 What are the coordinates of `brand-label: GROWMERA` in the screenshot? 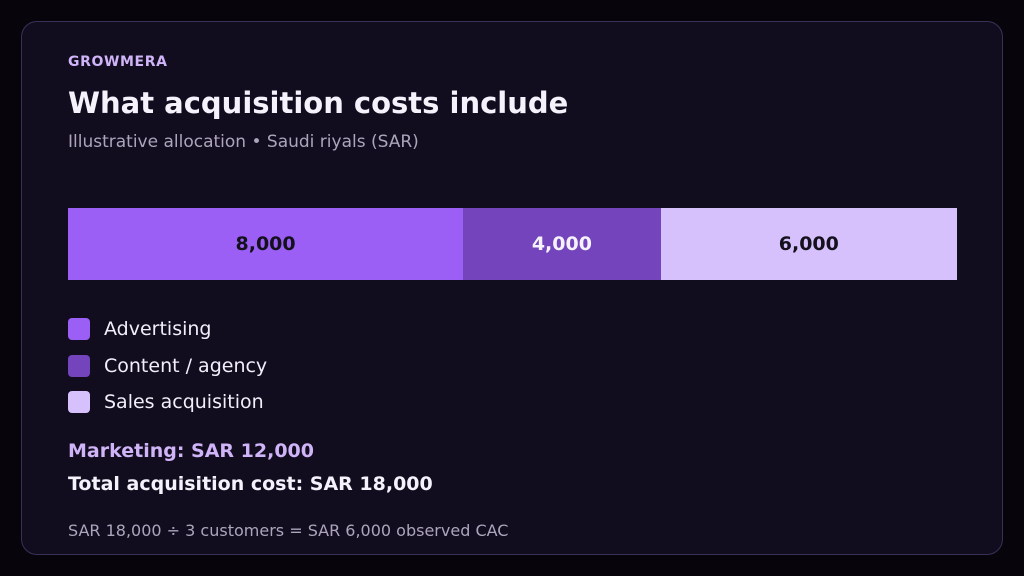 It's located at (118, 62).